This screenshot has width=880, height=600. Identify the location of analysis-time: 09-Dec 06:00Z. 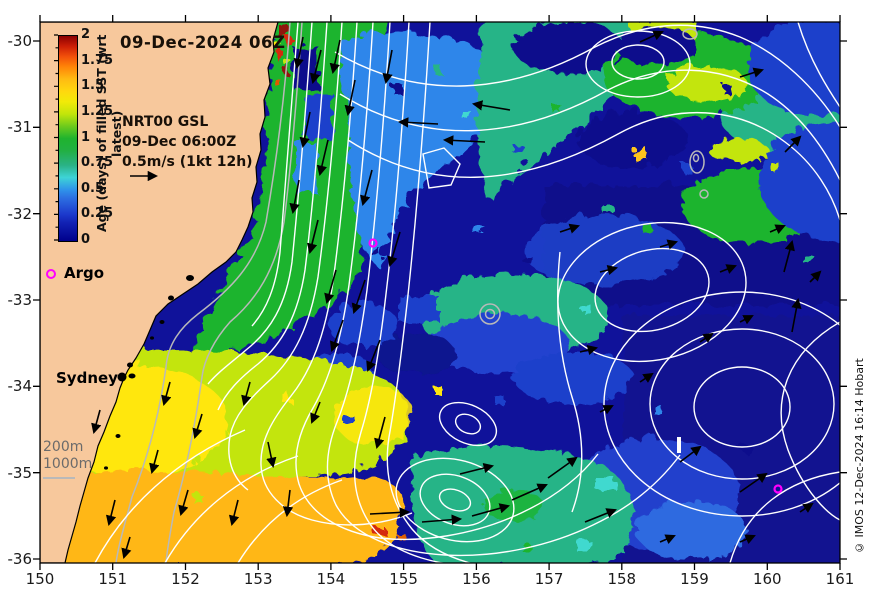
(179, 142).